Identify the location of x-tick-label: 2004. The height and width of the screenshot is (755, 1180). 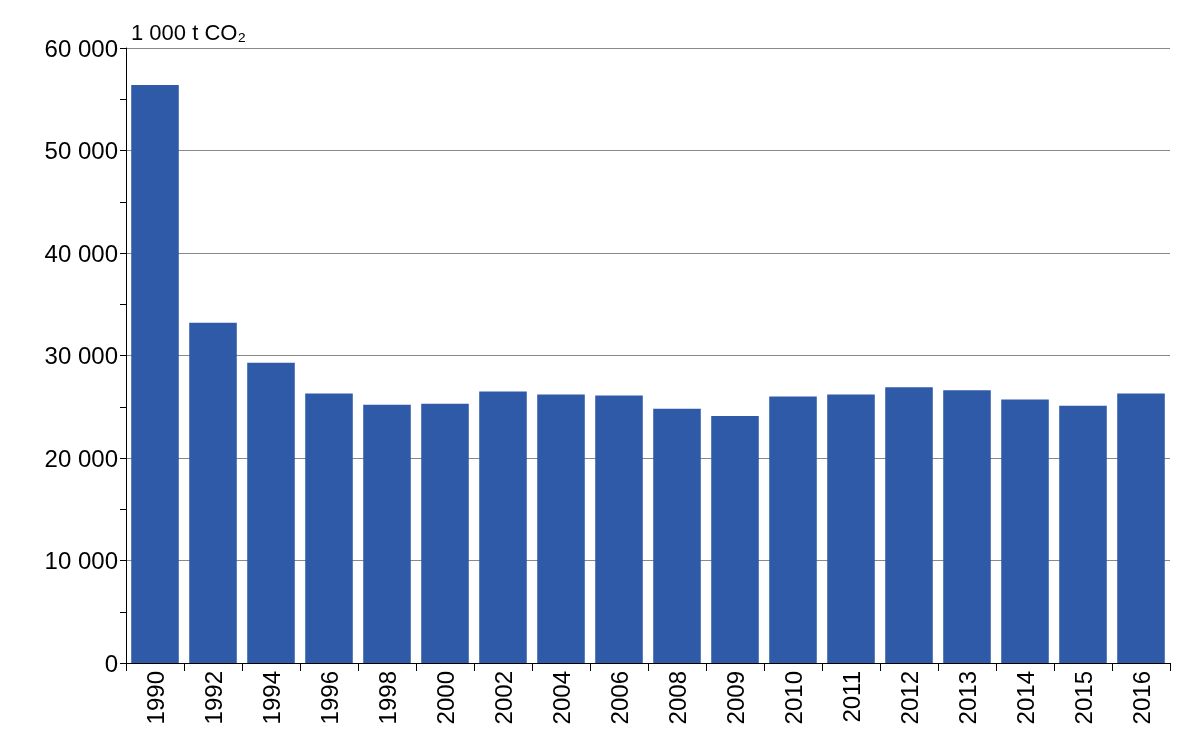
(561, 698).